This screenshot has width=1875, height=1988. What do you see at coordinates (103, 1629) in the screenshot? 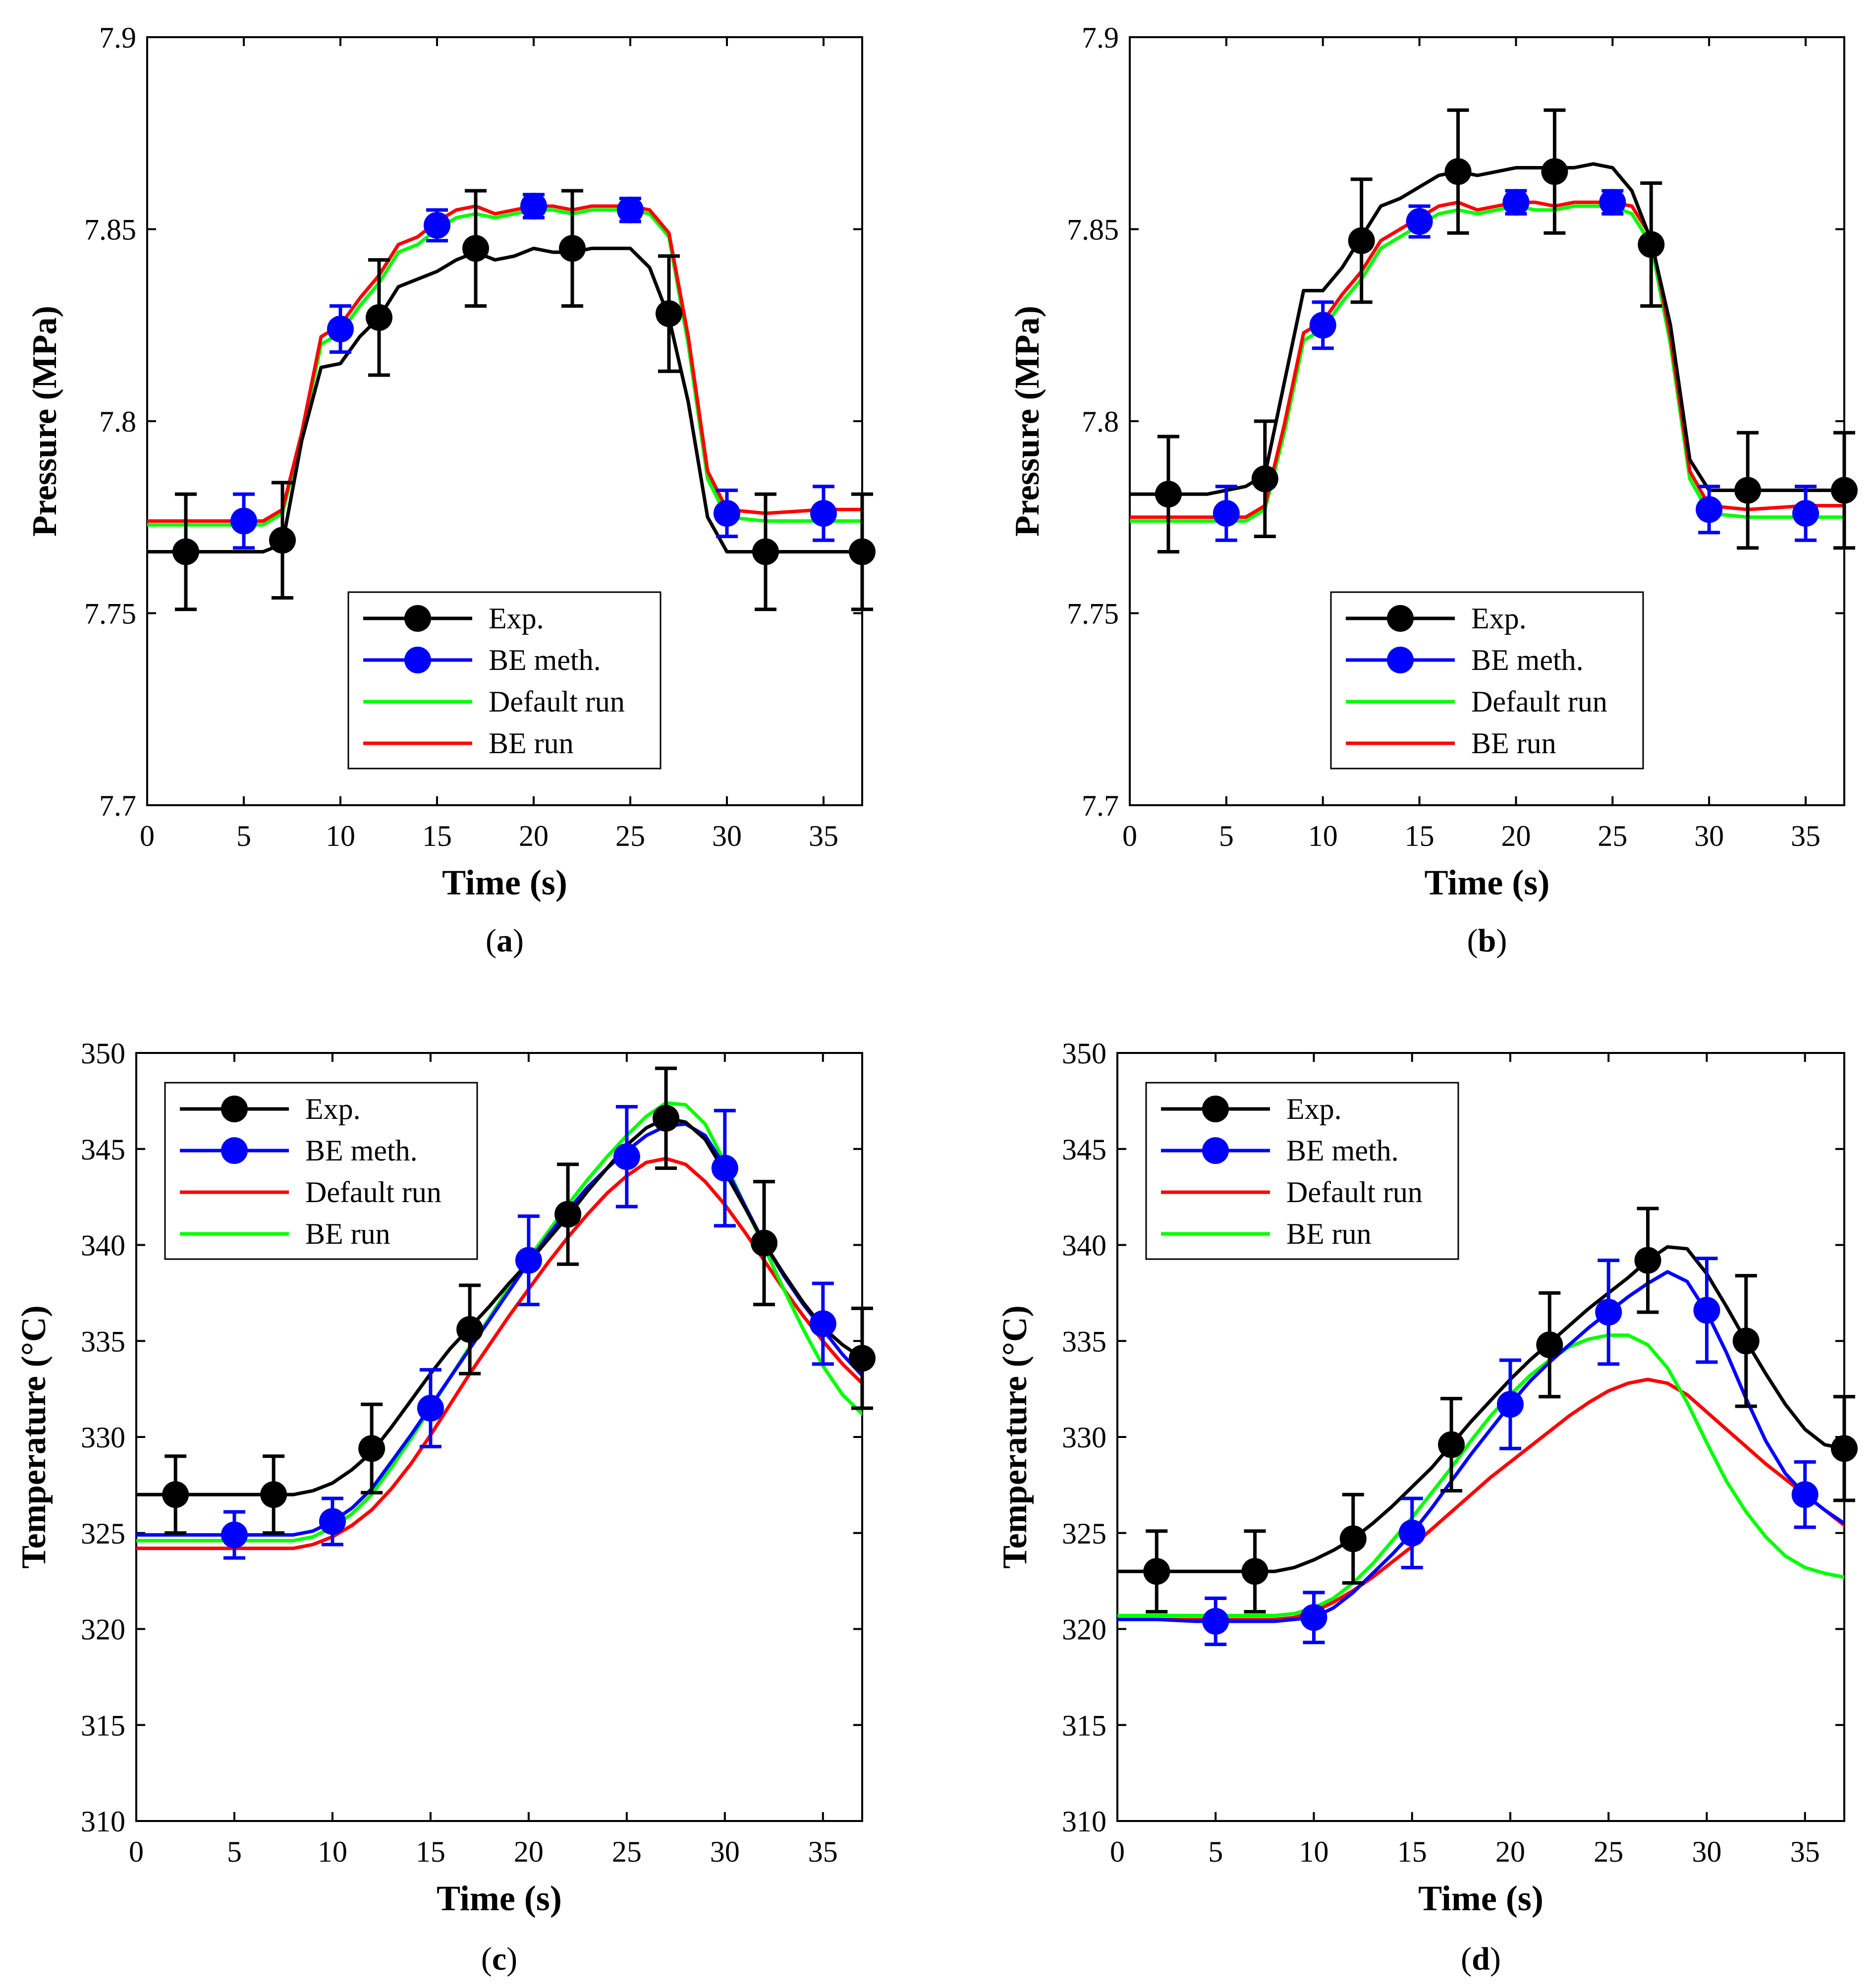
I see `y-tick-label: 320` at bounding box center [103, 1629].